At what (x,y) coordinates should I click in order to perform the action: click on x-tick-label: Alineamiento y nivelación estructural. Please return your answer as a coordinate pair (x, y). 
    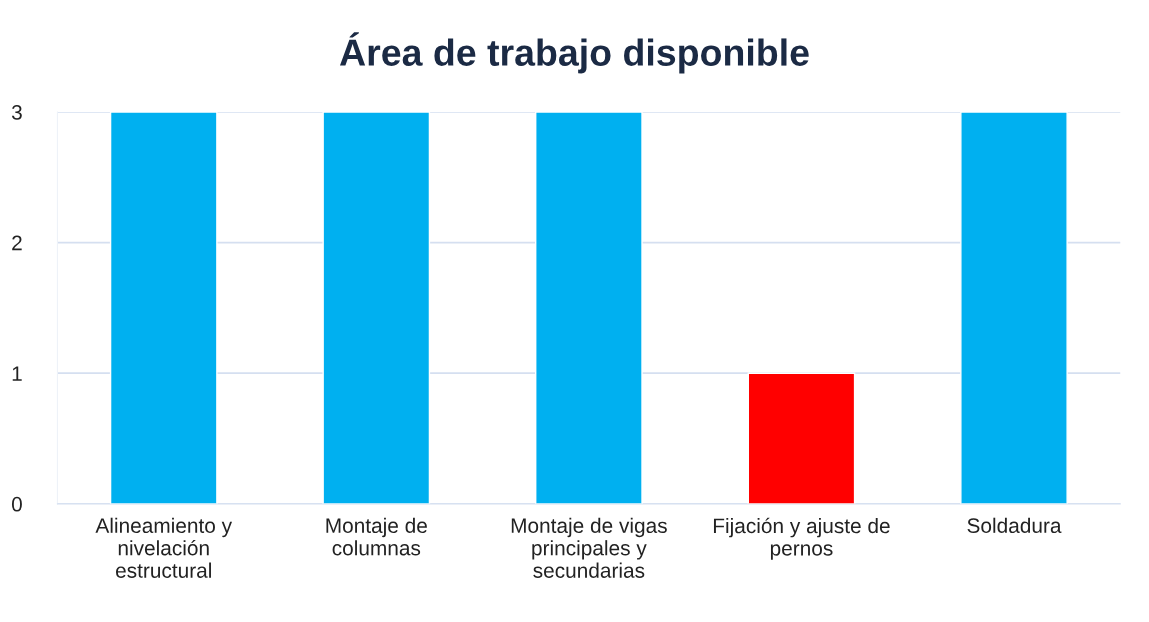
    Looking at the image, I should click on (164, 547).